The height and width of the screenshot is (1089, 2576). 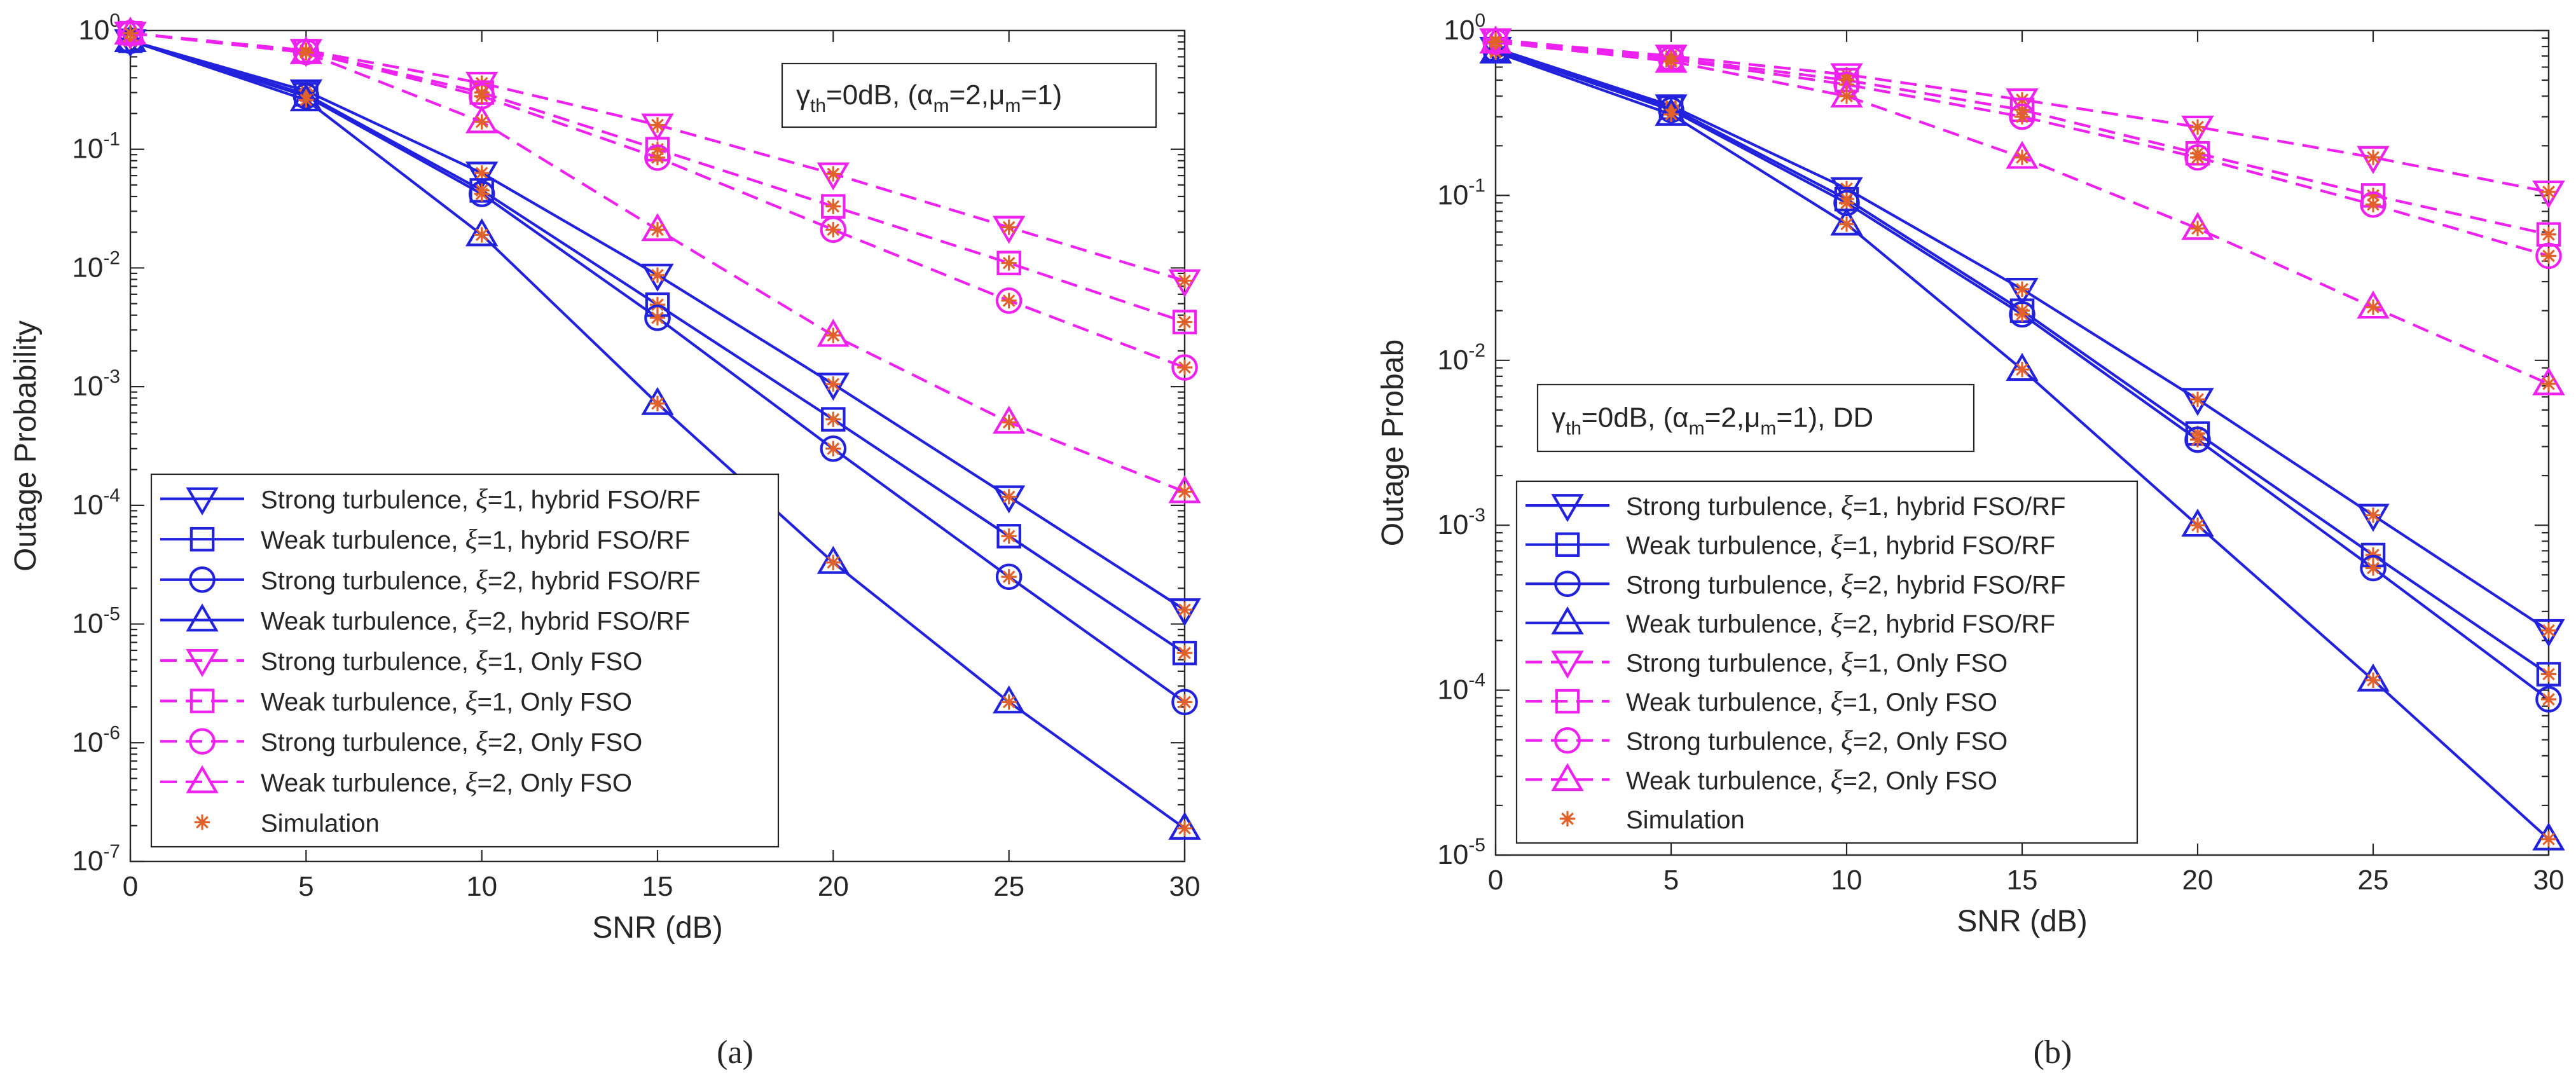 What do you see at coordinates (396, 702) in the screenshot?
I see `legend-item: Weak turbulence, ξ=1, Only FSO` at bounding box center [396, 702].